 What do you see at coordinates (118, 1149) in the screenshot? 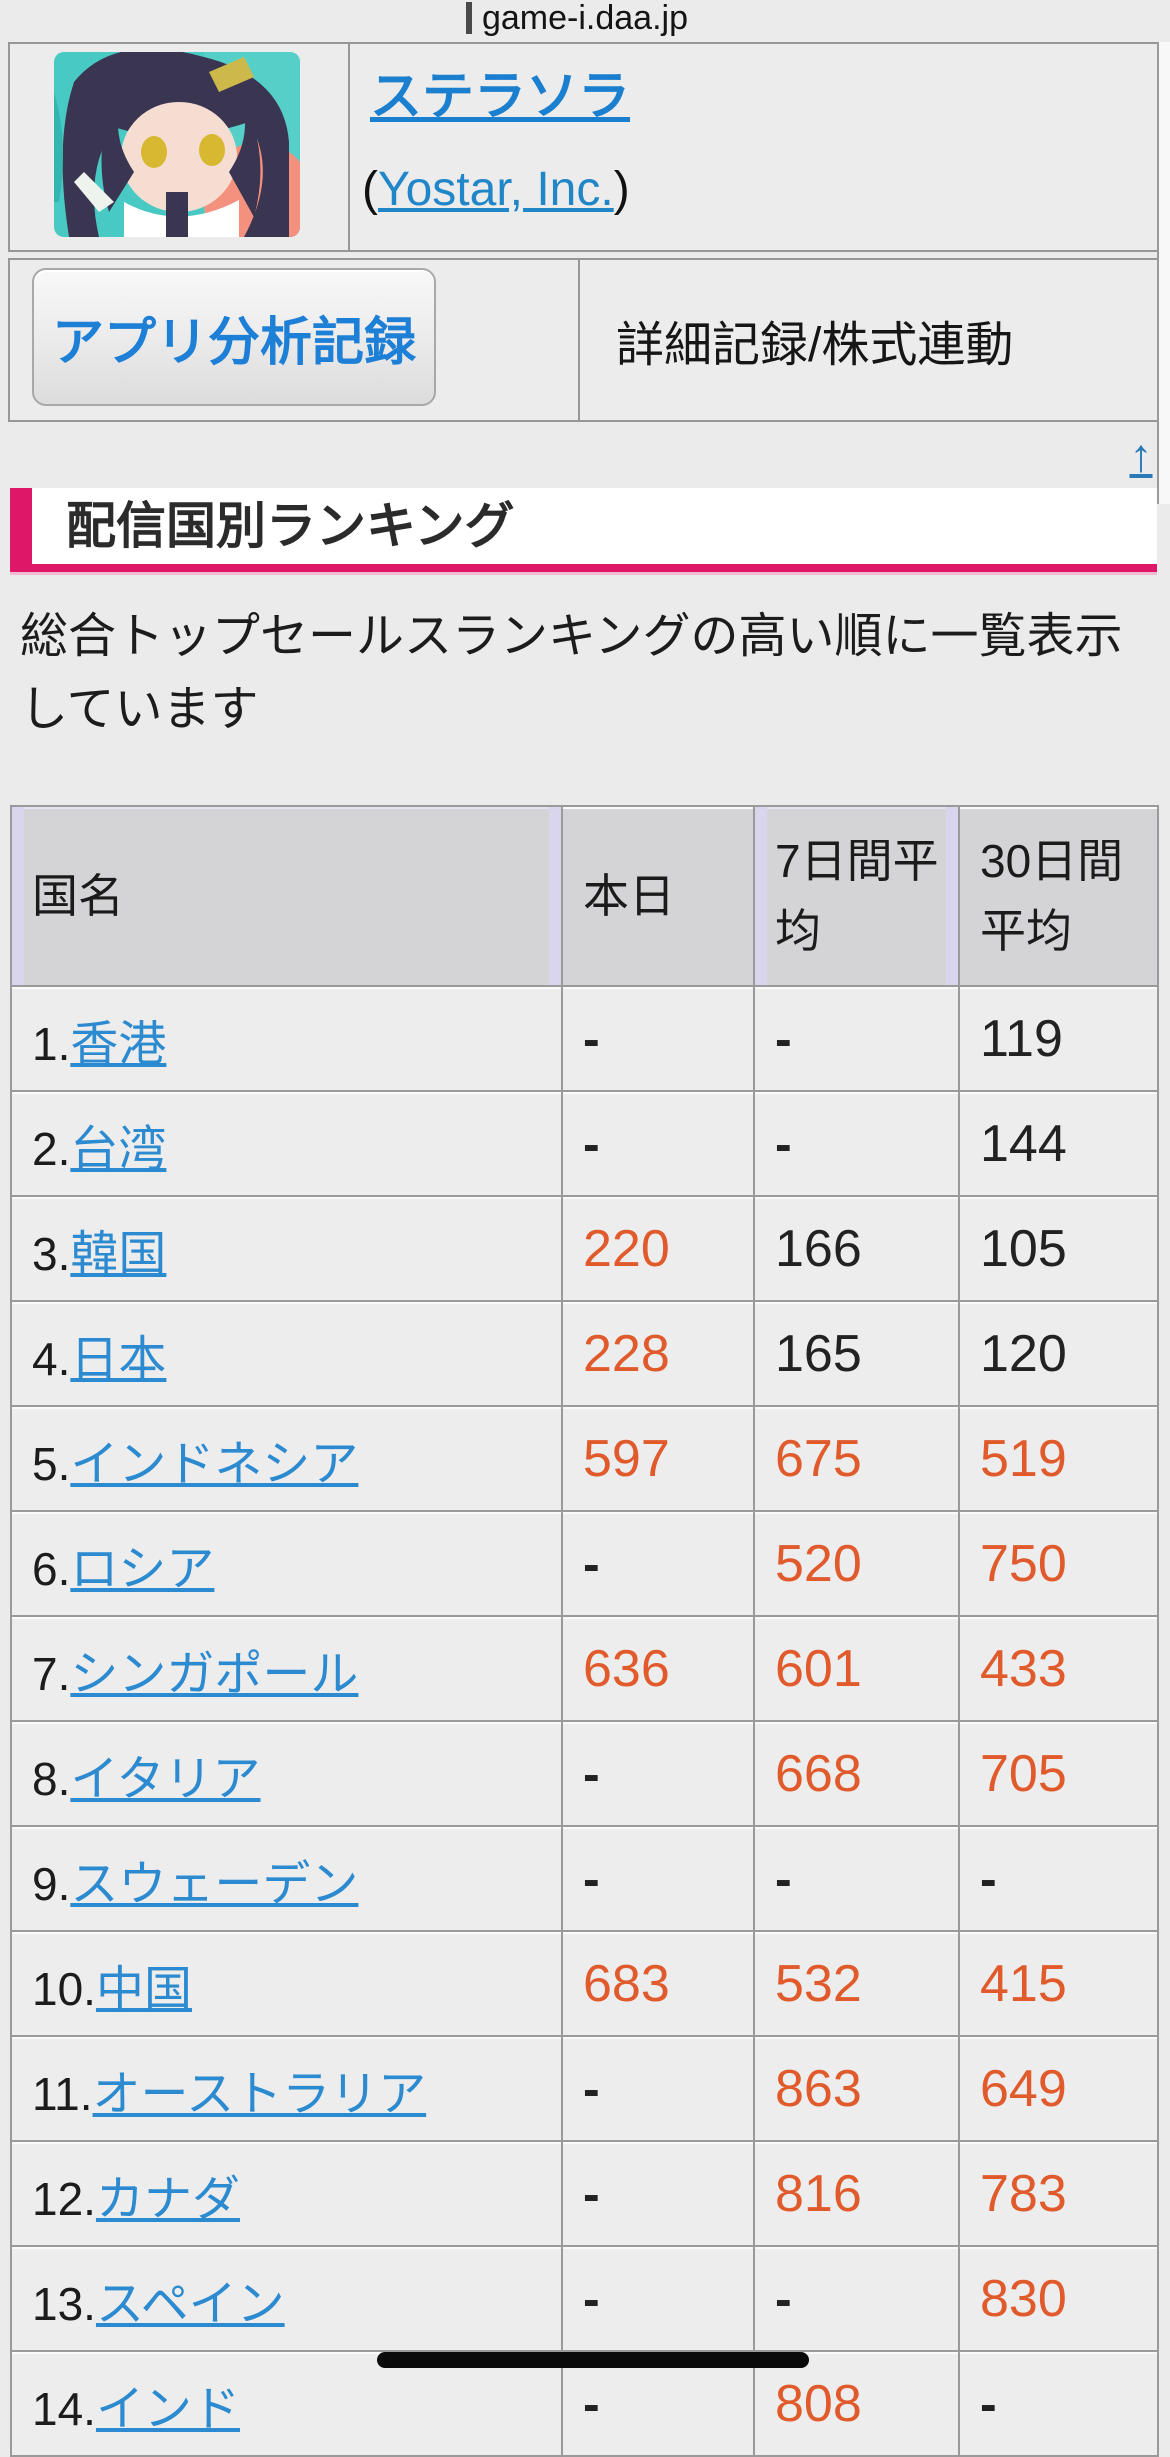
I see `country-link: 台湾` at bounding box center [118, 1149].